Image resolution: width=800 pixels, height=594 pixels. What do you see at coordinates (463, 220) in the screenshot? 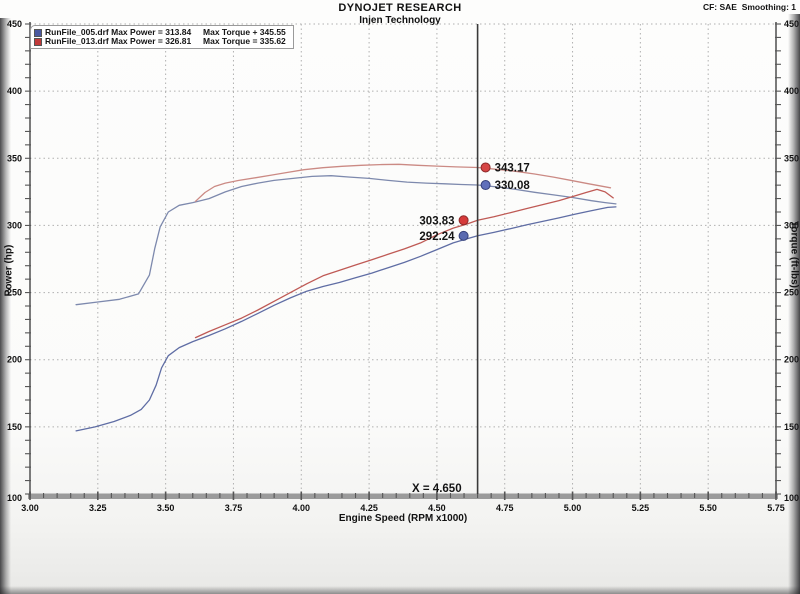
I see `cursor-marker-red-power` at bounding box center [463, 220].